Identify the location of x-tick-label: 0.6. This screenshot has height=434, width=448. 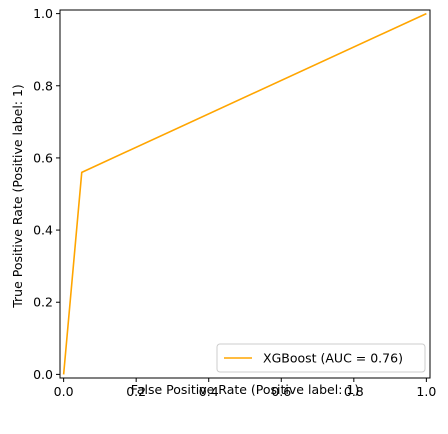
(281, 391).